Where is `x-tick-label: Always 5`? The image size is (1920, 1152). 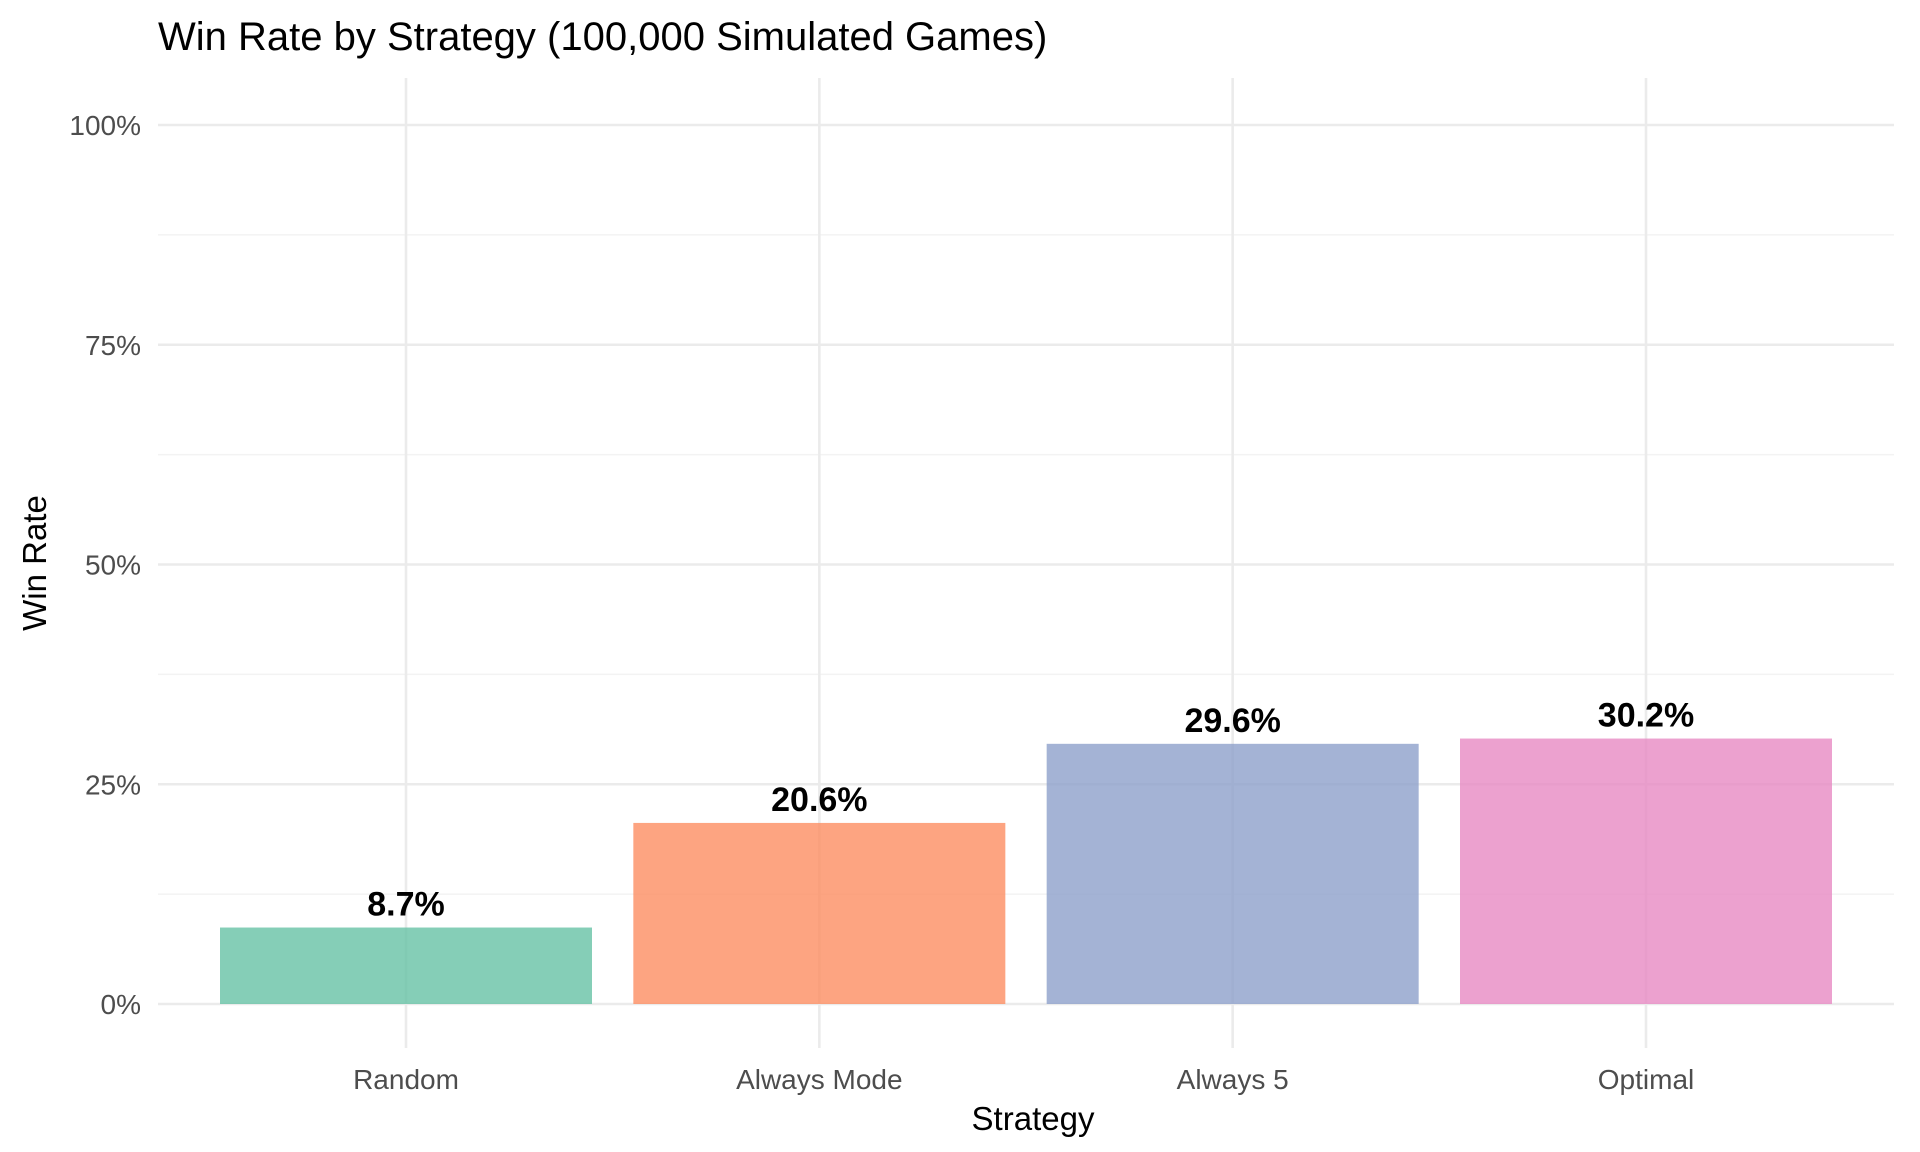 x-tick-label: Always 5 is located at coordinates (1233, 1079).